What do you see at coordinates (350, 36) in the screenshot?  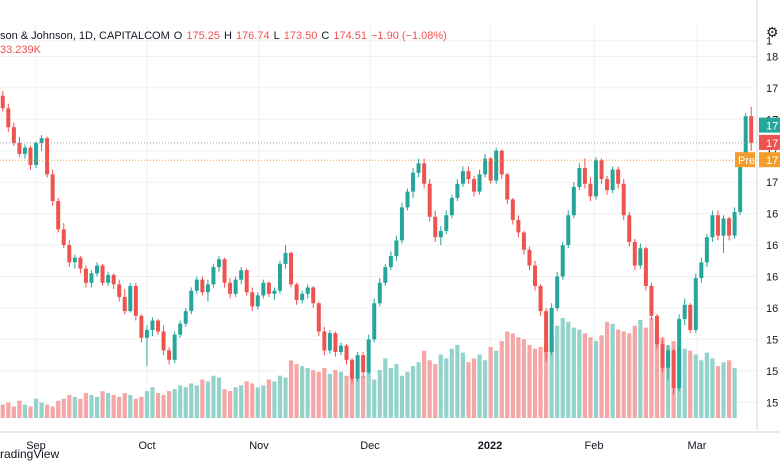 I see `close-value: 174.51` at bounding box center [350, 36].